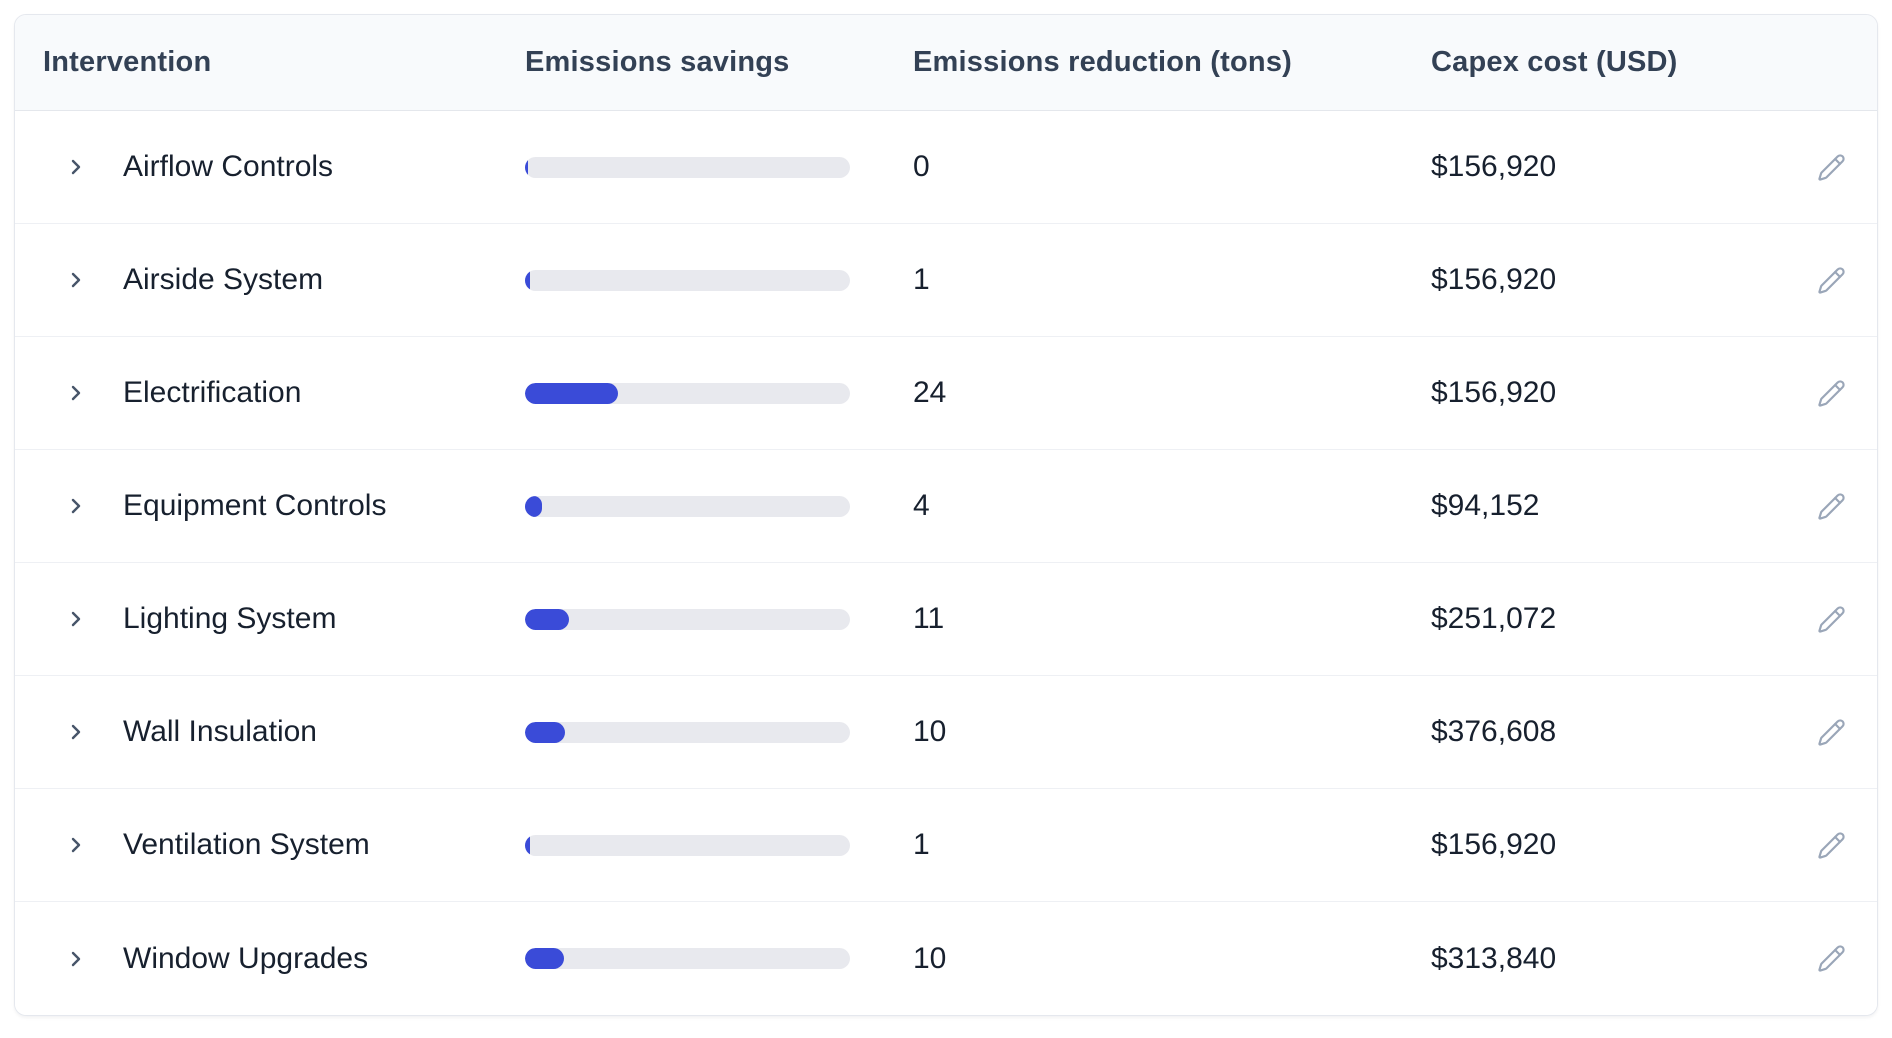 This screenshot has height=1038, width=1892. I want to click on table-row: Lighting System 11 $251,072, so click(946, 619).